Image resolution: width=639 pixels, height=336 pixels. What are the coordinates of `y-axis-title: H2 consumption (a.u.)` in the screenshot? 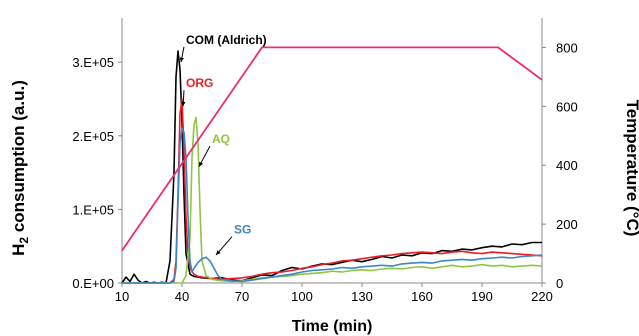 It's located at (20, 168).